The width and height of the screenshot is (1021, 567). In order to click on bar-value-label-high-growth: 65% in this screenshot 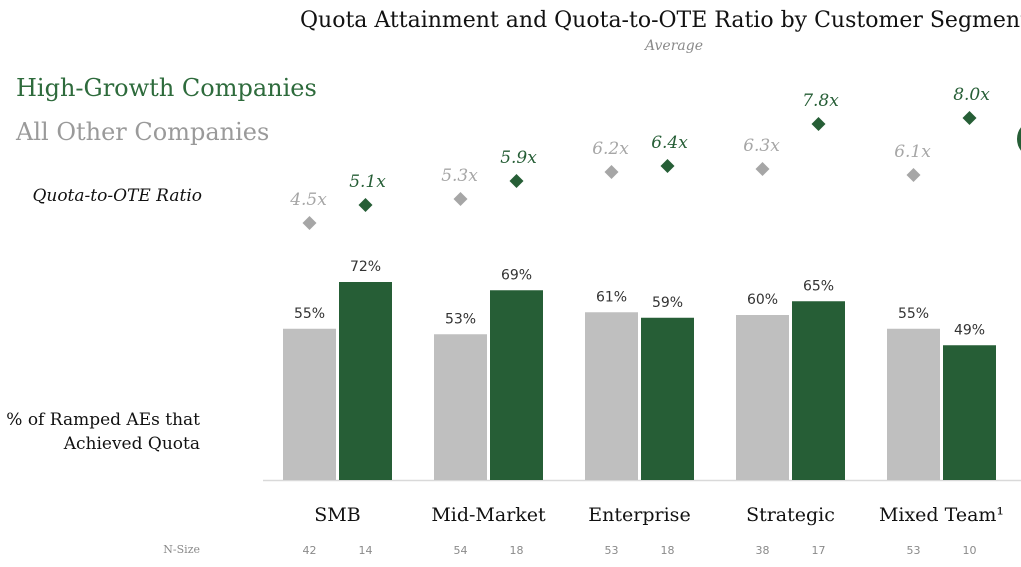, I will do `click(818, 286)`.